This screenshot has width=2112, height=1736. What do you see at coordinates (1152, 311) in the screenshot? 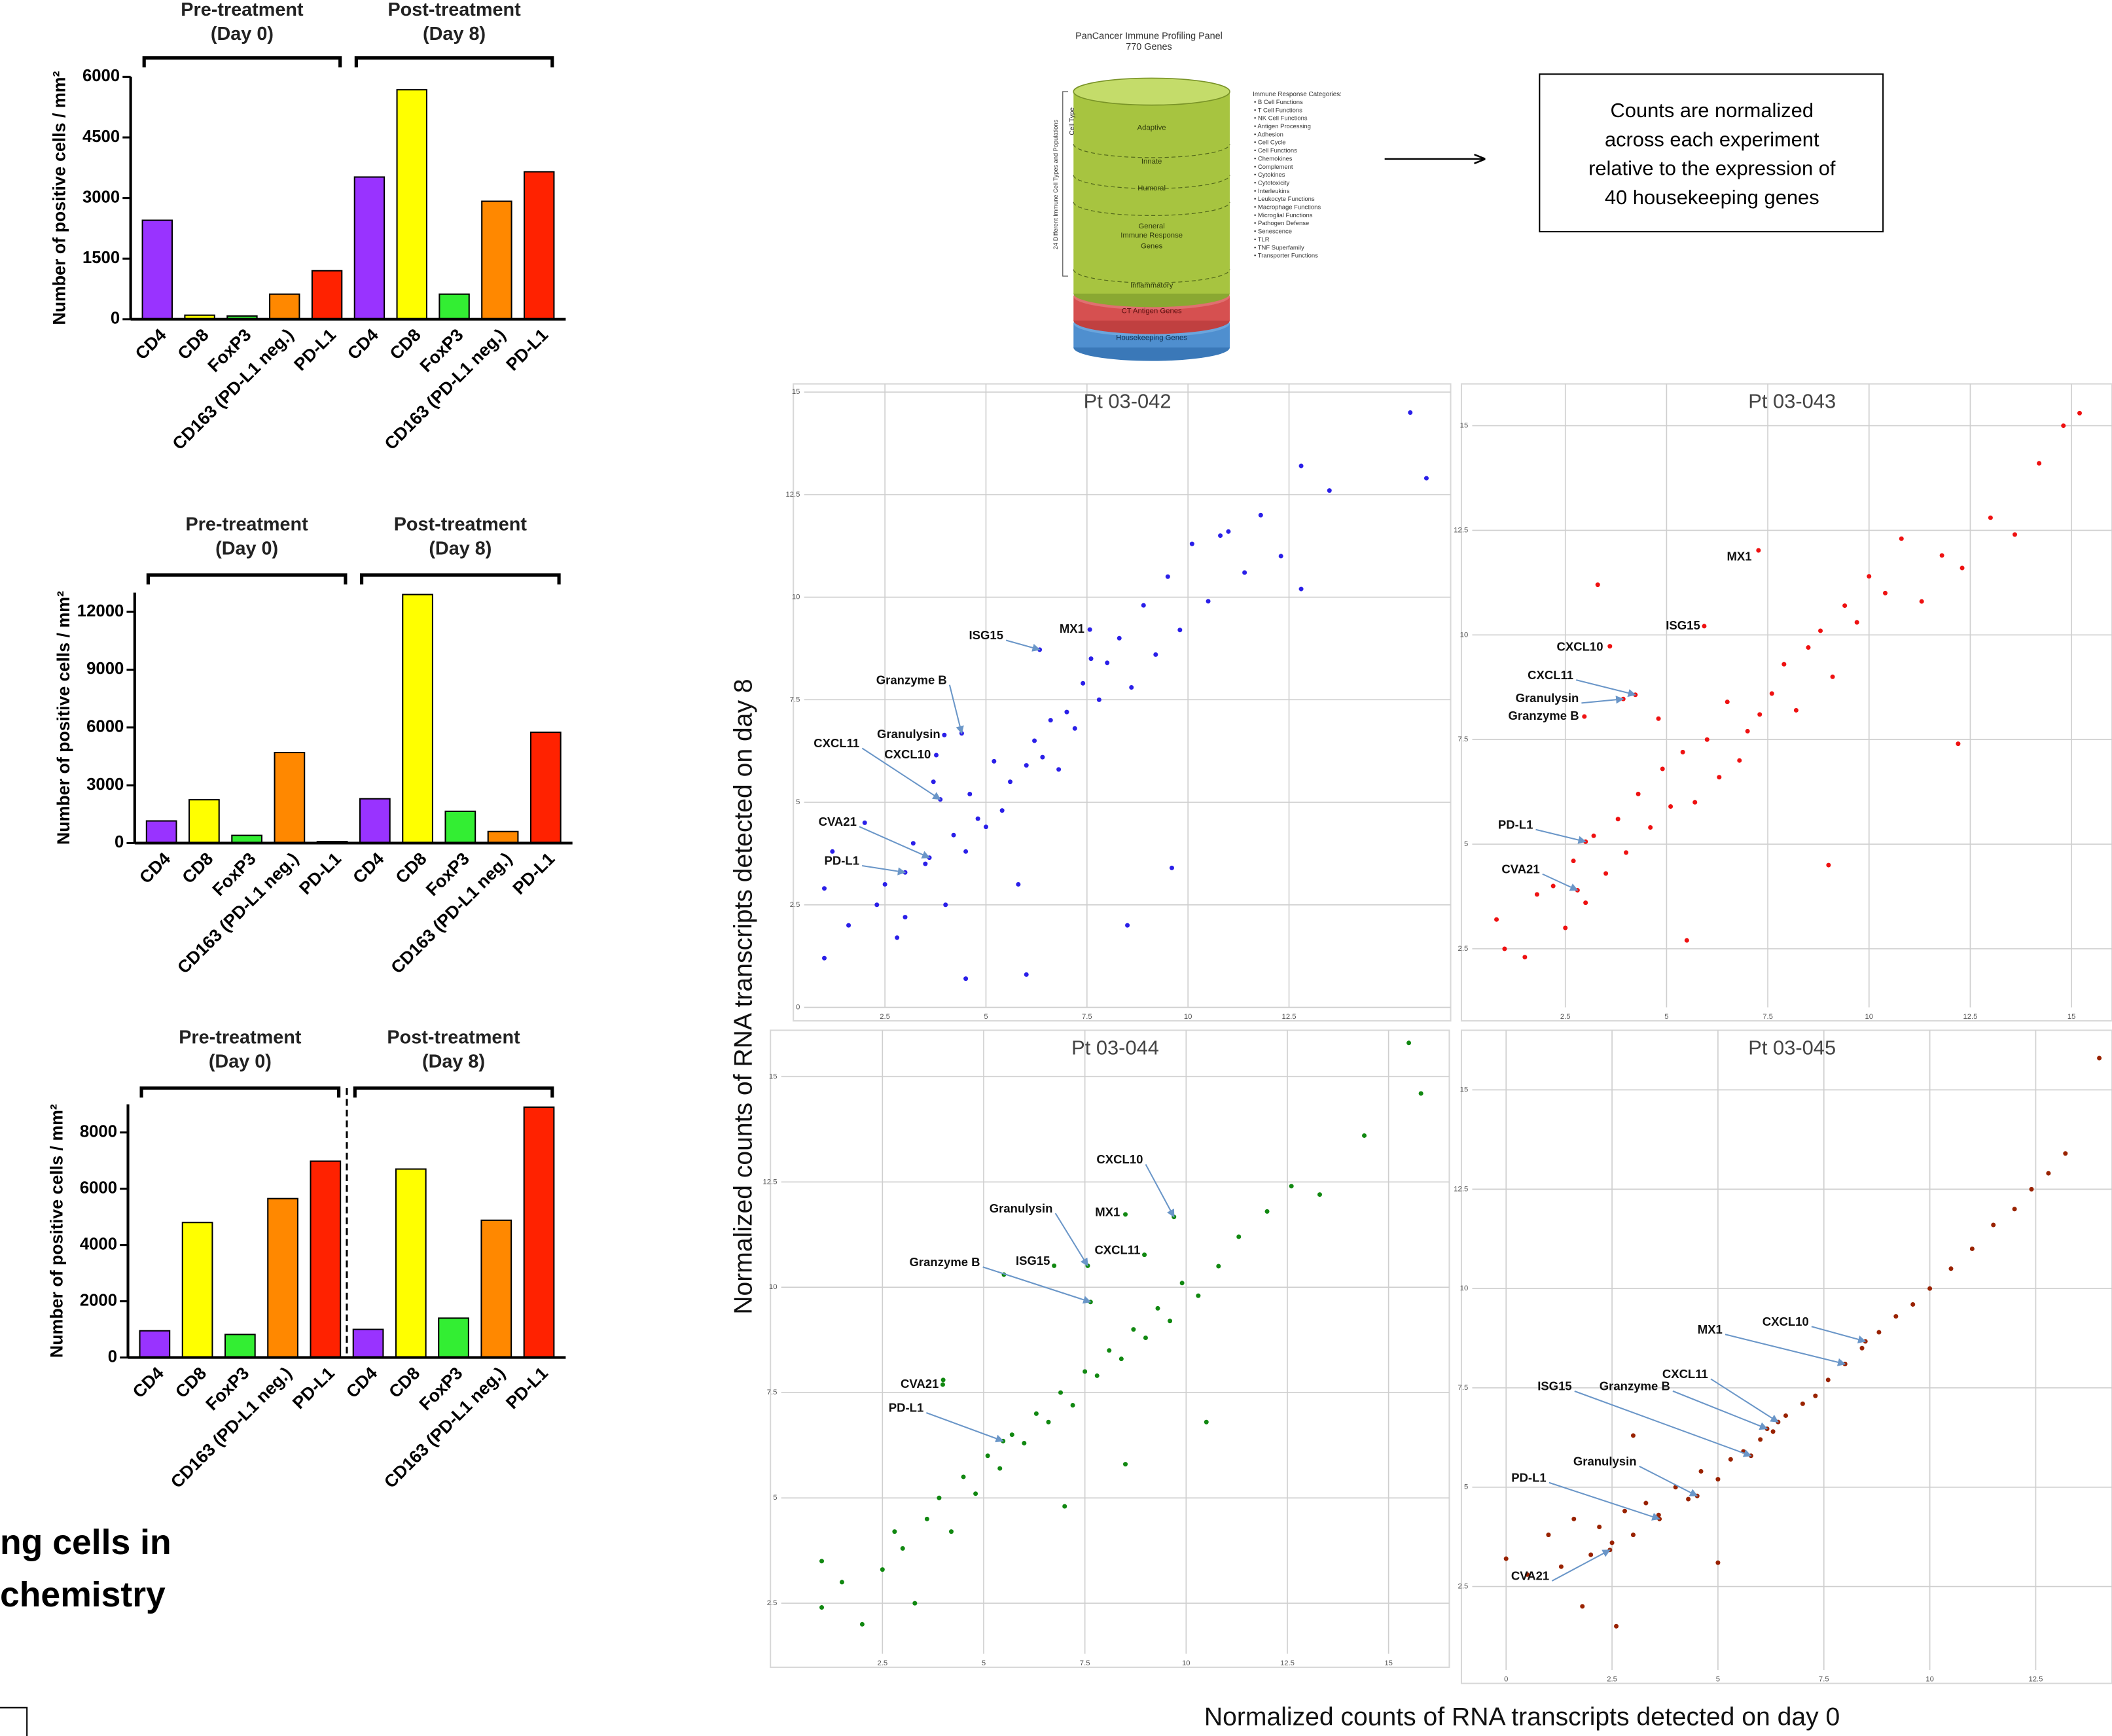
I see `layer-label: CT Antigen Genes` at bounding box center [1152, 311].